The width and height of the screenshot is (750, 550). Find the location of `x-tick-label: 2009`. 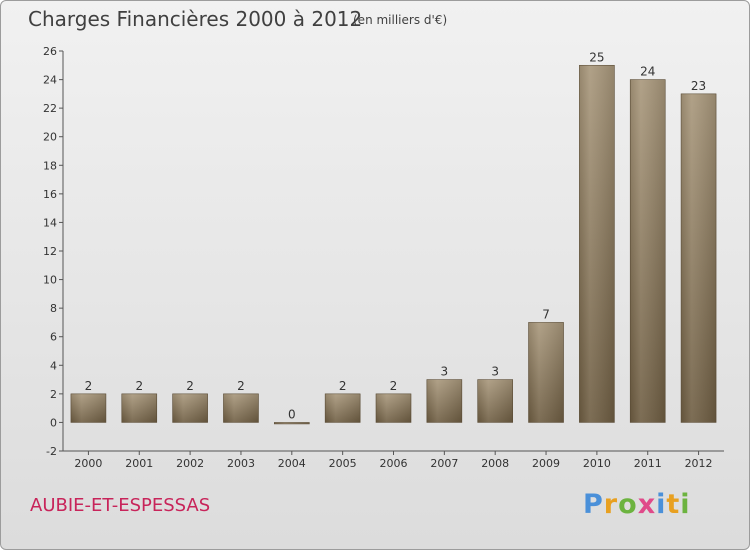

x-tick-label: 2009 is located at coordinates (546, 463).